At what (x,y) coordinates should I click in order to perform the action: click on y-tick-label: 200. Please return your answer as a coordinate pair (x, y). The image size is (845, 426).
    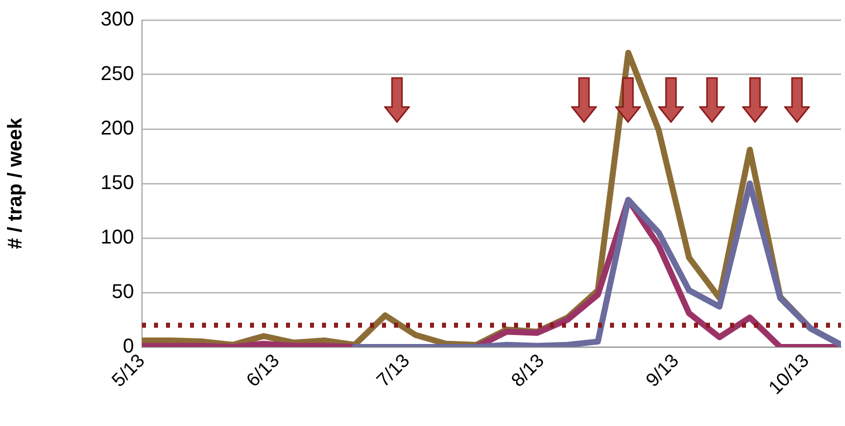
    Looking at the image, I should click on (117, 129).